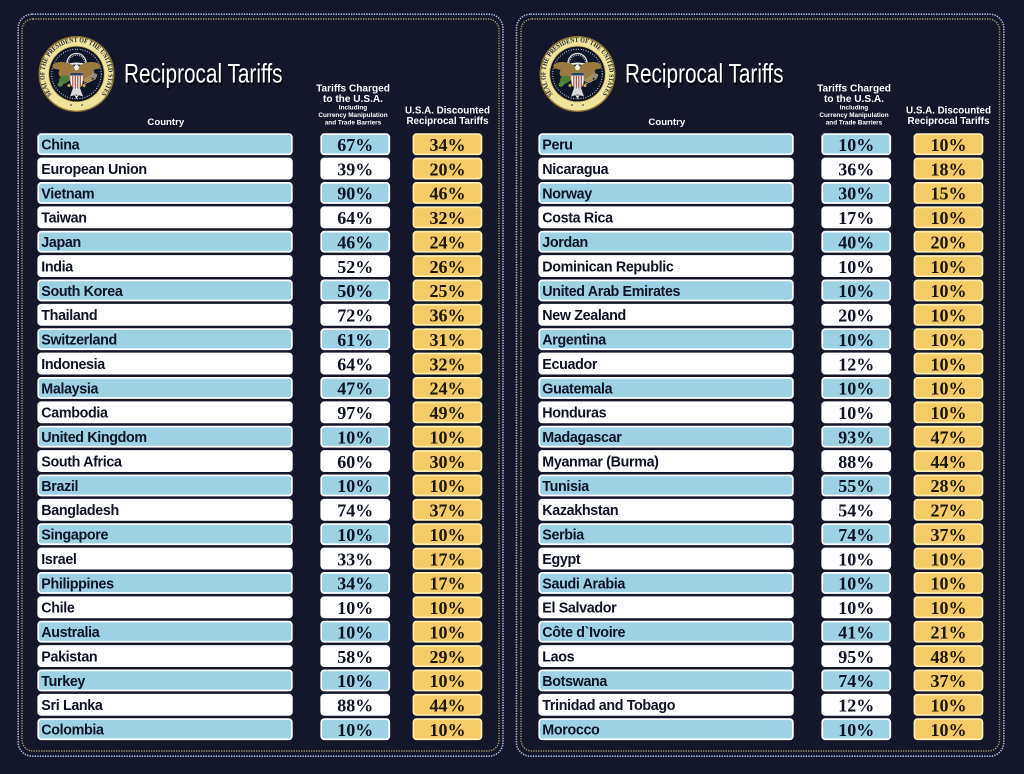 The height and width of the screenshot is (774, 1024). I want to click on svg-text: 93%, so click(856, 437).